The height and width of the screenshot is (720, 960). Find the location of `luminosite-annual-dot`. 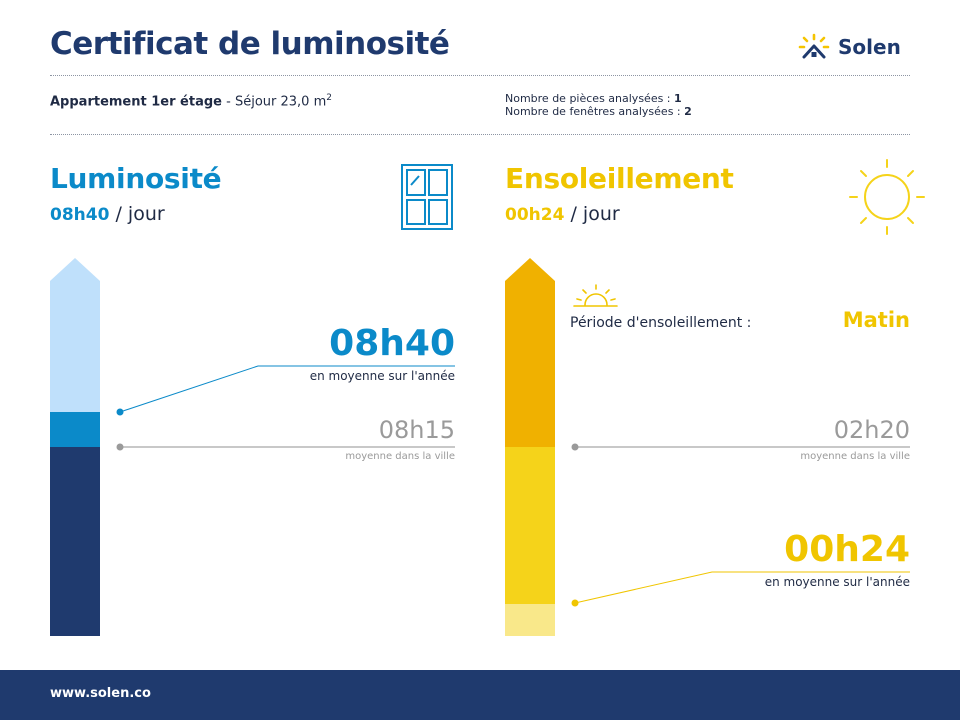

luminosite-annual-dot is located at coordinates (120, 412).